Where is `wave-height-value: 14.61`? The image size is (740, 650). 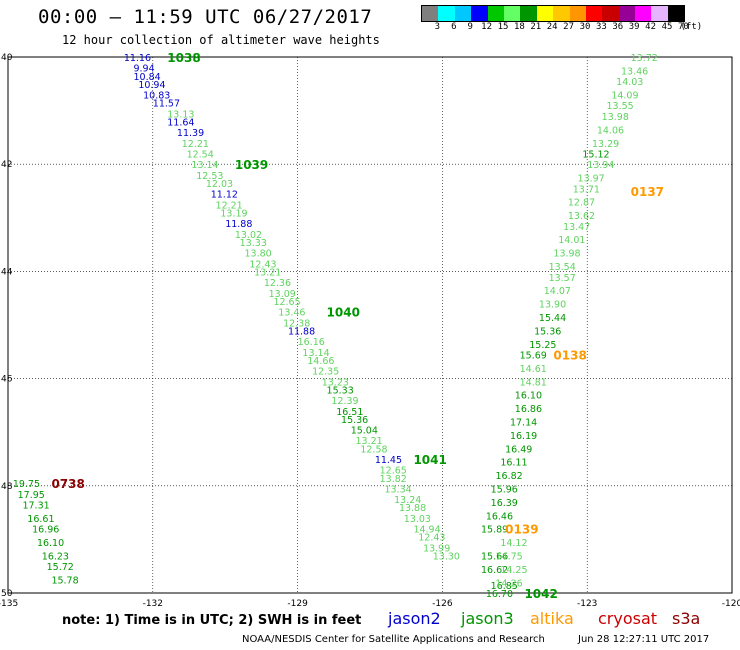 wave-height-value: 14.61 is located at coordinates (533, 369).